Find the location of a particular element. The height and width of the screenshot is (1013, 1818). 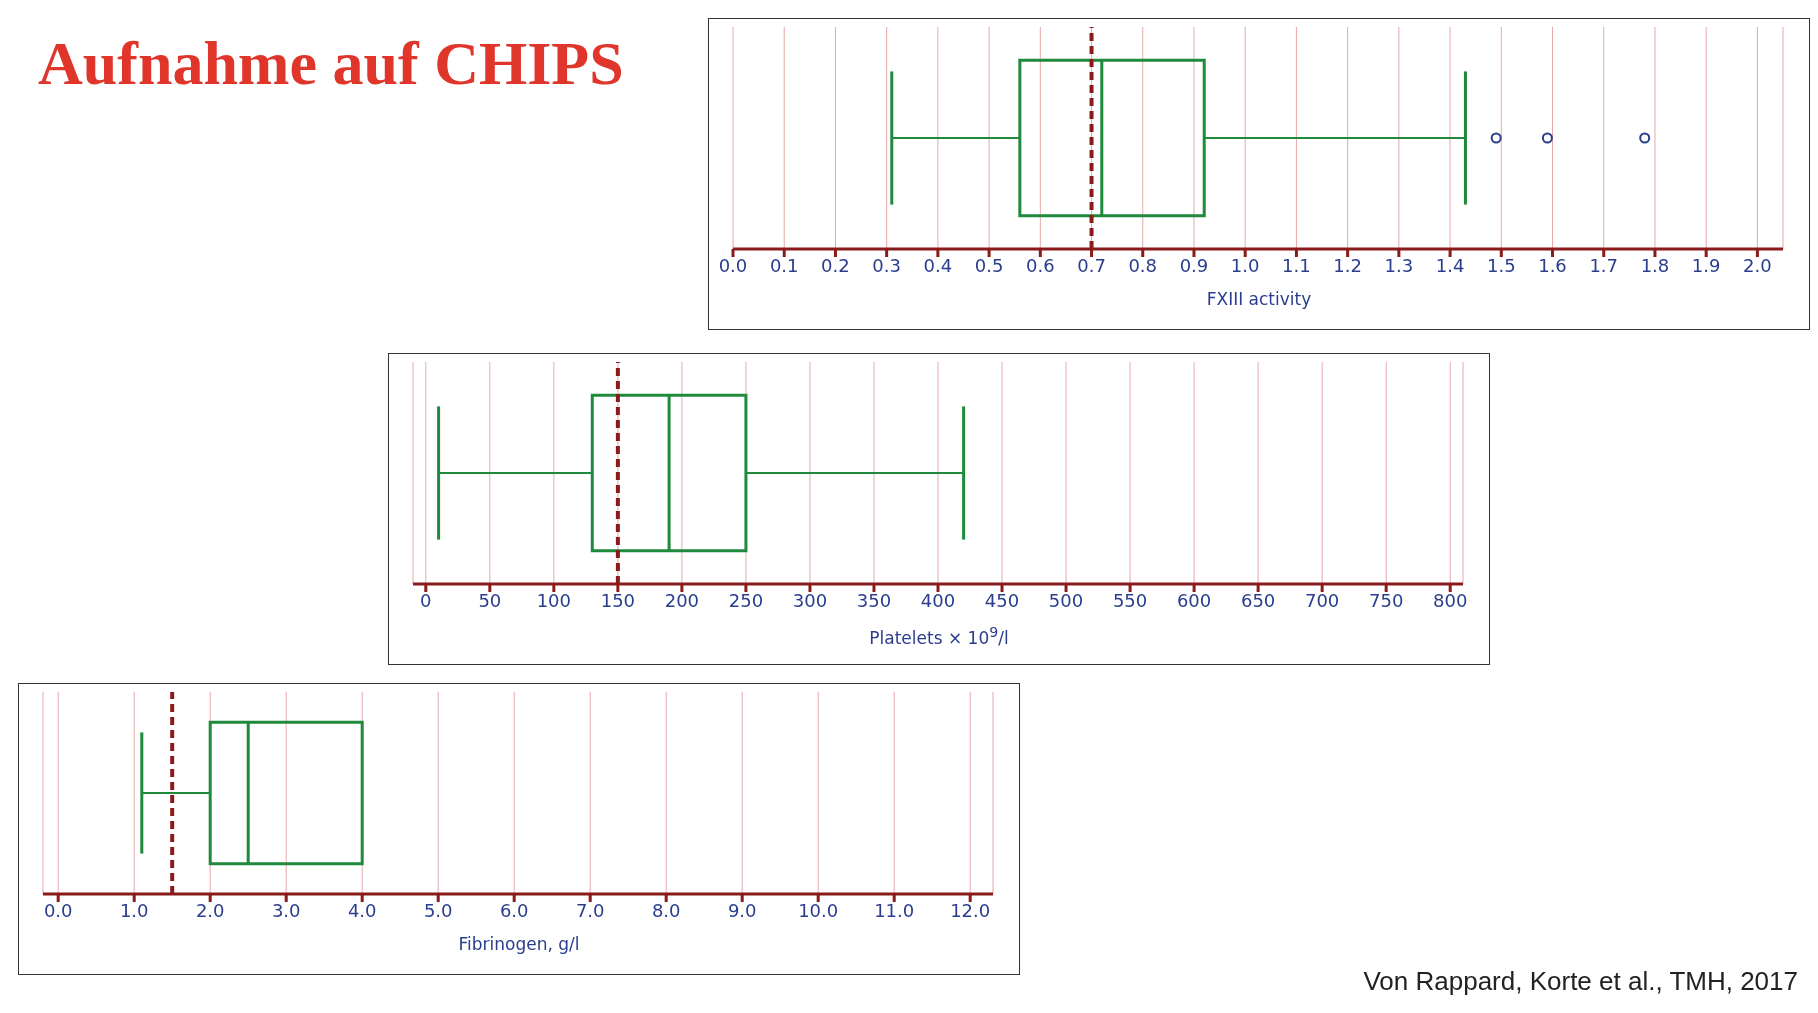

x-tick-label: 10.0 is located at coordinates (818, 910).